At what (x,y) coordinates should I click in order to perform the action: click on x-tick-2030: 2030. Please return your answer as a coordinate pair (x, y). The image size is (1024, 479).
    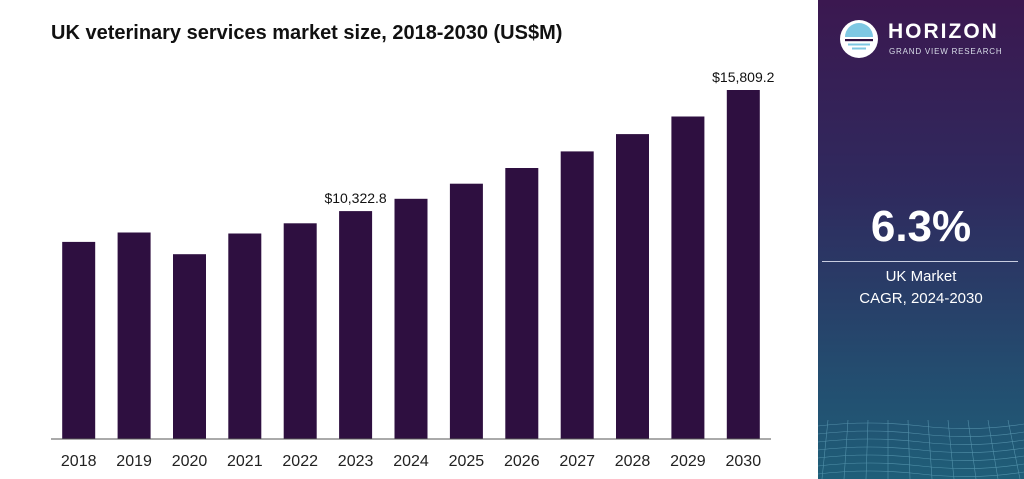
    Looking at the image, I should click on (744, 461).